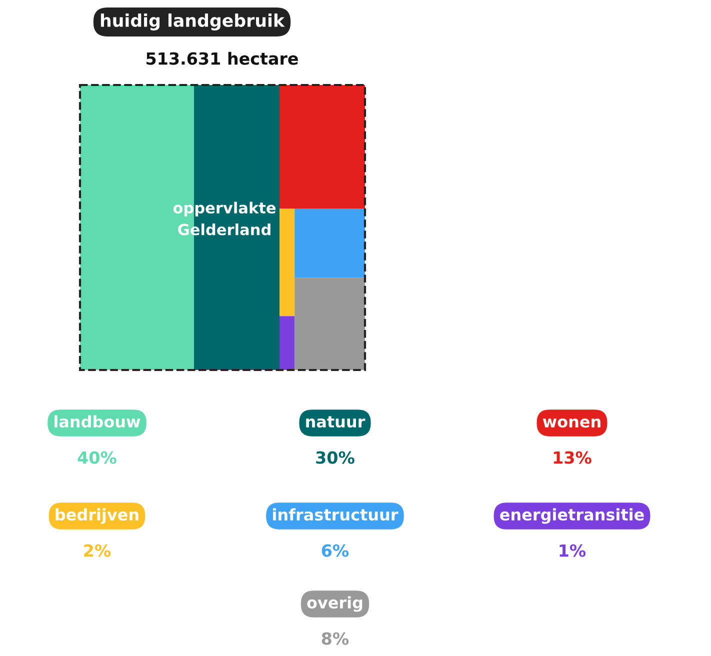 The height and width of the screenshot is (656, 711). What do you see at coordinates (572, 516) in the screenshot?
I see `category-label: energietransitie` at bounding box center [572, 516].